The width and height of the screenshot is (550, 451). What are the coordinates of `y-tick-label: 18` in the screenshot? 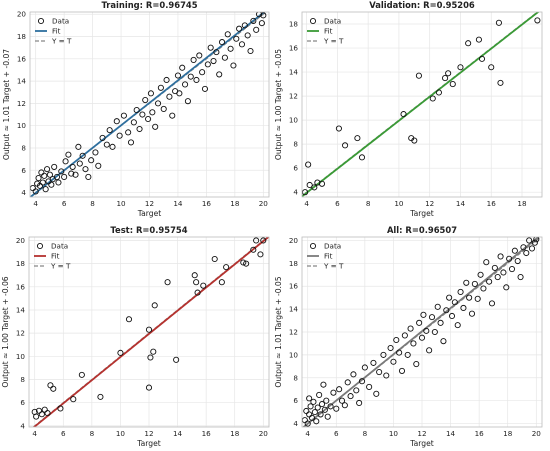 It's located at (294, 263).